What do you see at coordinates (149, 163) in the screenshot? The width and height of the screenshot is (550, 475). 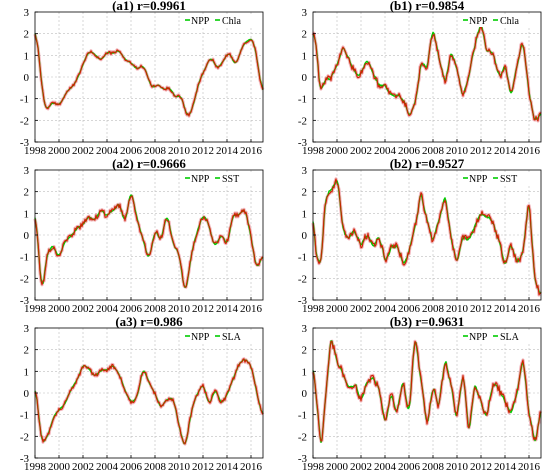 I see `panel-title: (a2) r=0.9666` at bounding box center [149, 163].